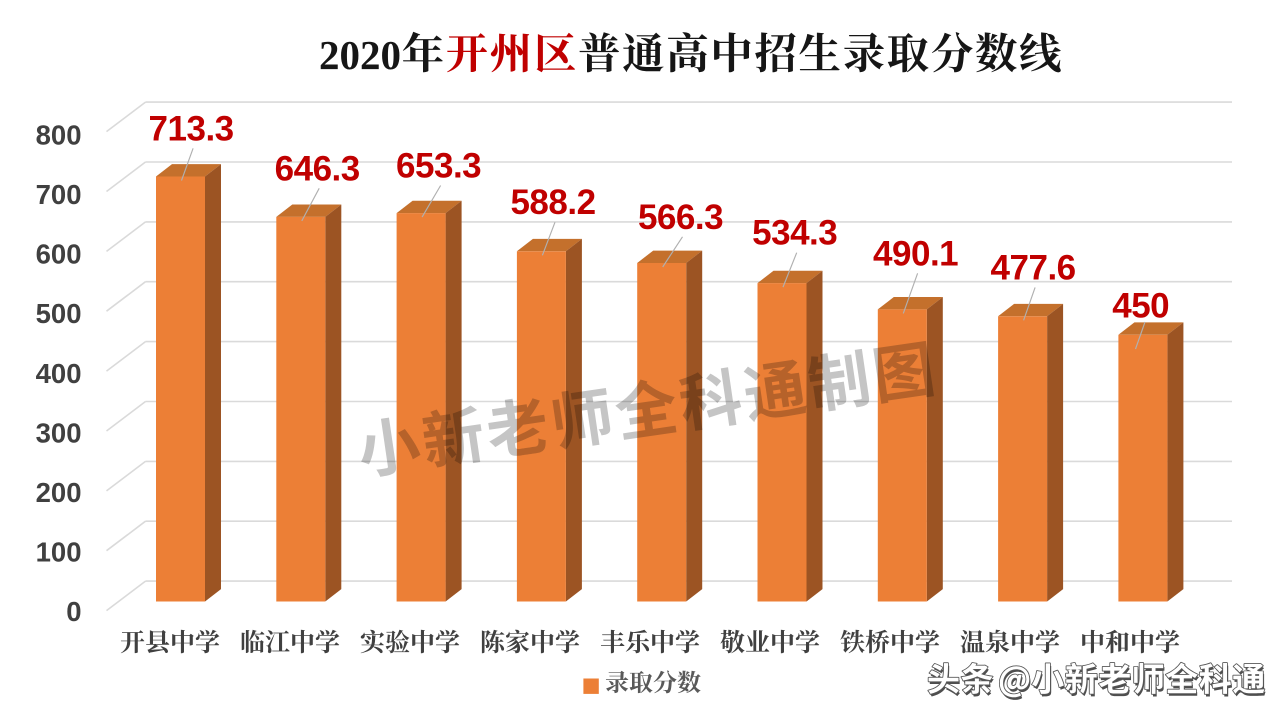 The image size is (1280, 720). What do you see at coordinates (317, 168) in the screenshot?
I see `svg-text: 646.3` at bounding box center [317, 168].